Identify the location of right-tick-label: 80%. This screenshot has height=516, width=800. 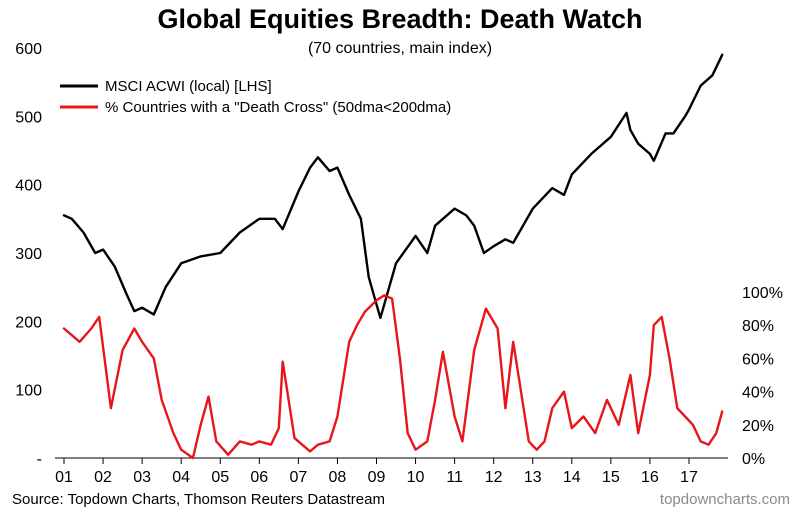
(758, 326).